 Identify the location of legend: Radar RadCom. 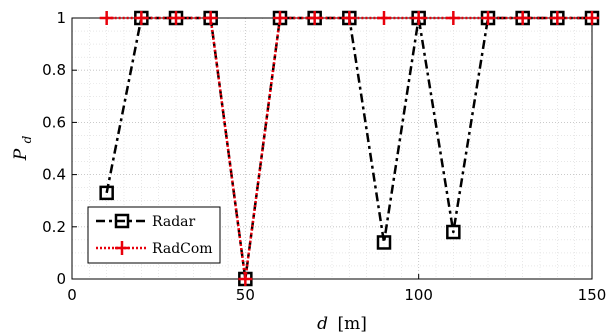
(154, 235).